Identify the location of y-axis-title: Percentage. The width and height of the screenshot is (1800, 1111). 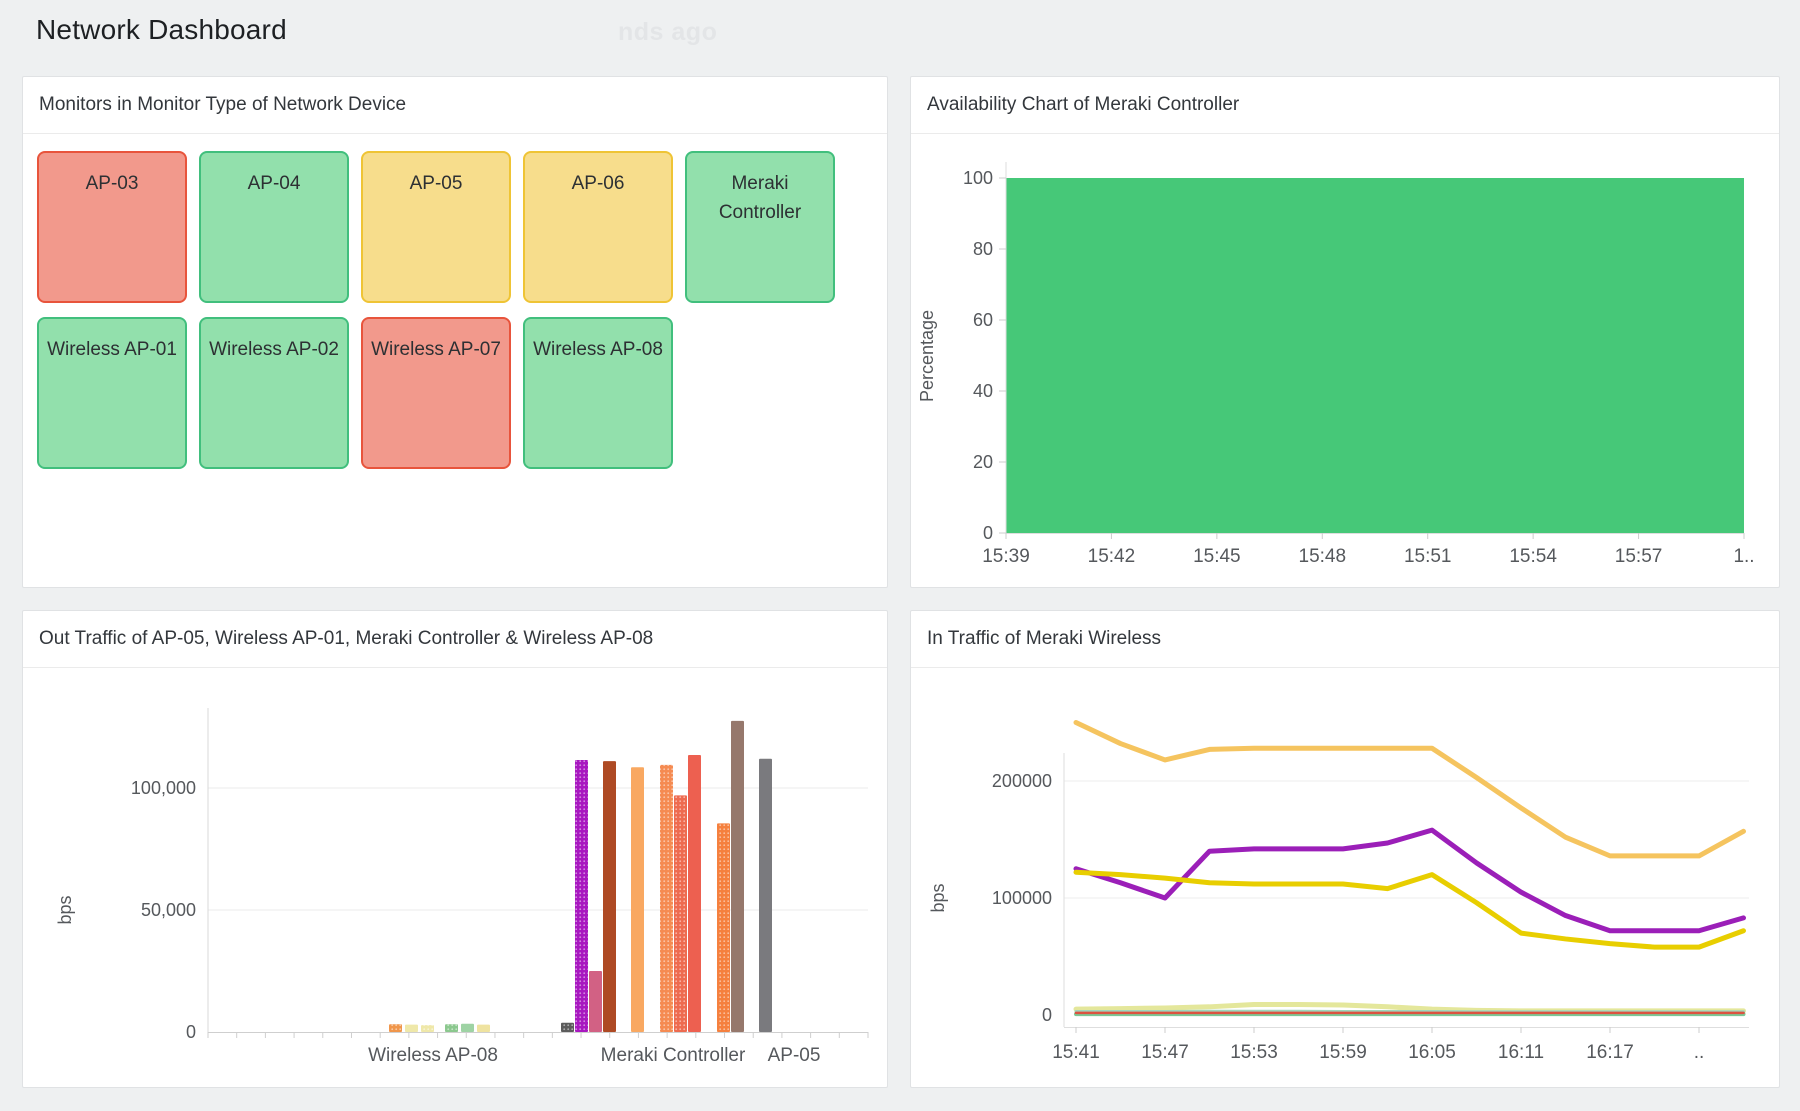
(927, 356).